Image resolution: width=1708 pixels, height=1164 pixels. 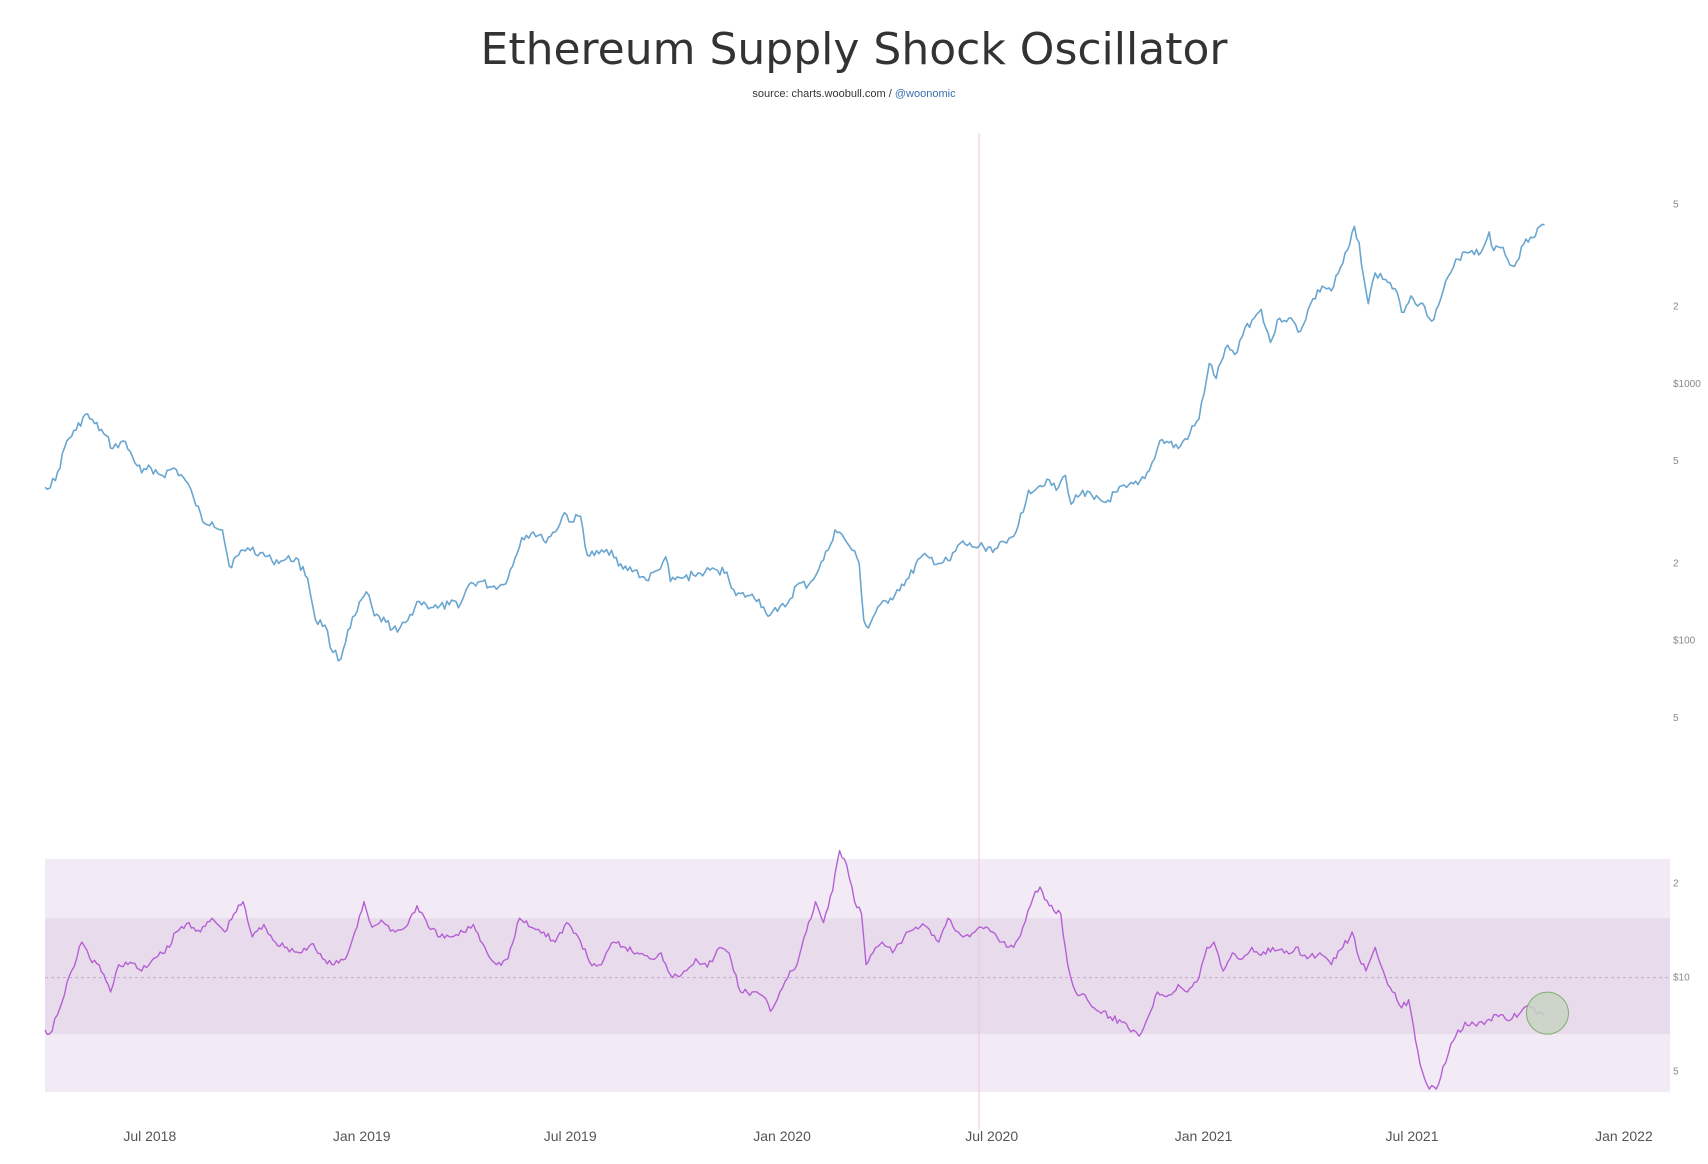 What do you see at coordinates (1204, 1136) in the screenshot?
I see `x-tick-label: Jan 2021` at bounding box center [1204, 1136].